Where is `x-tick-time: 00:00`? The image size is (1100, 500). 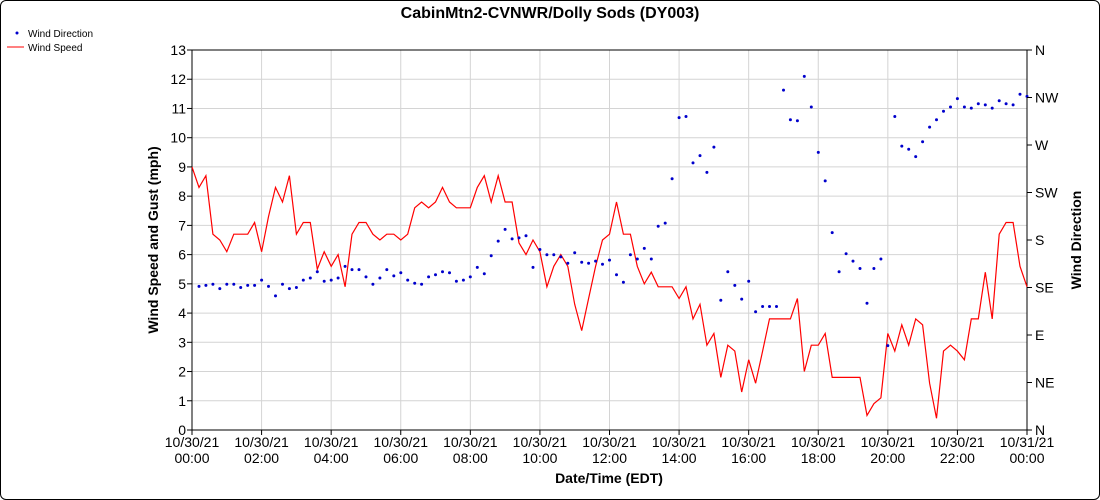
x-tick-time: 00:00 is located at coordinates (1026, 458).